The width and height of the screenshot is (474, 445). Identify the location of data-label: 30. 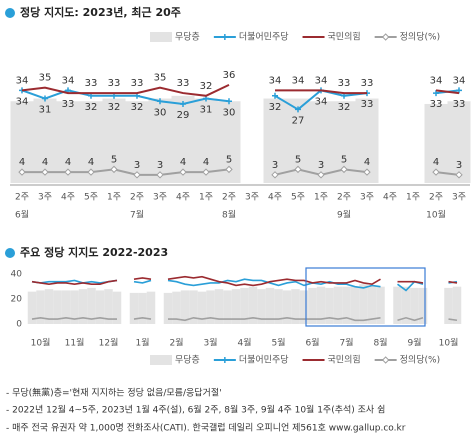
(229, 112).